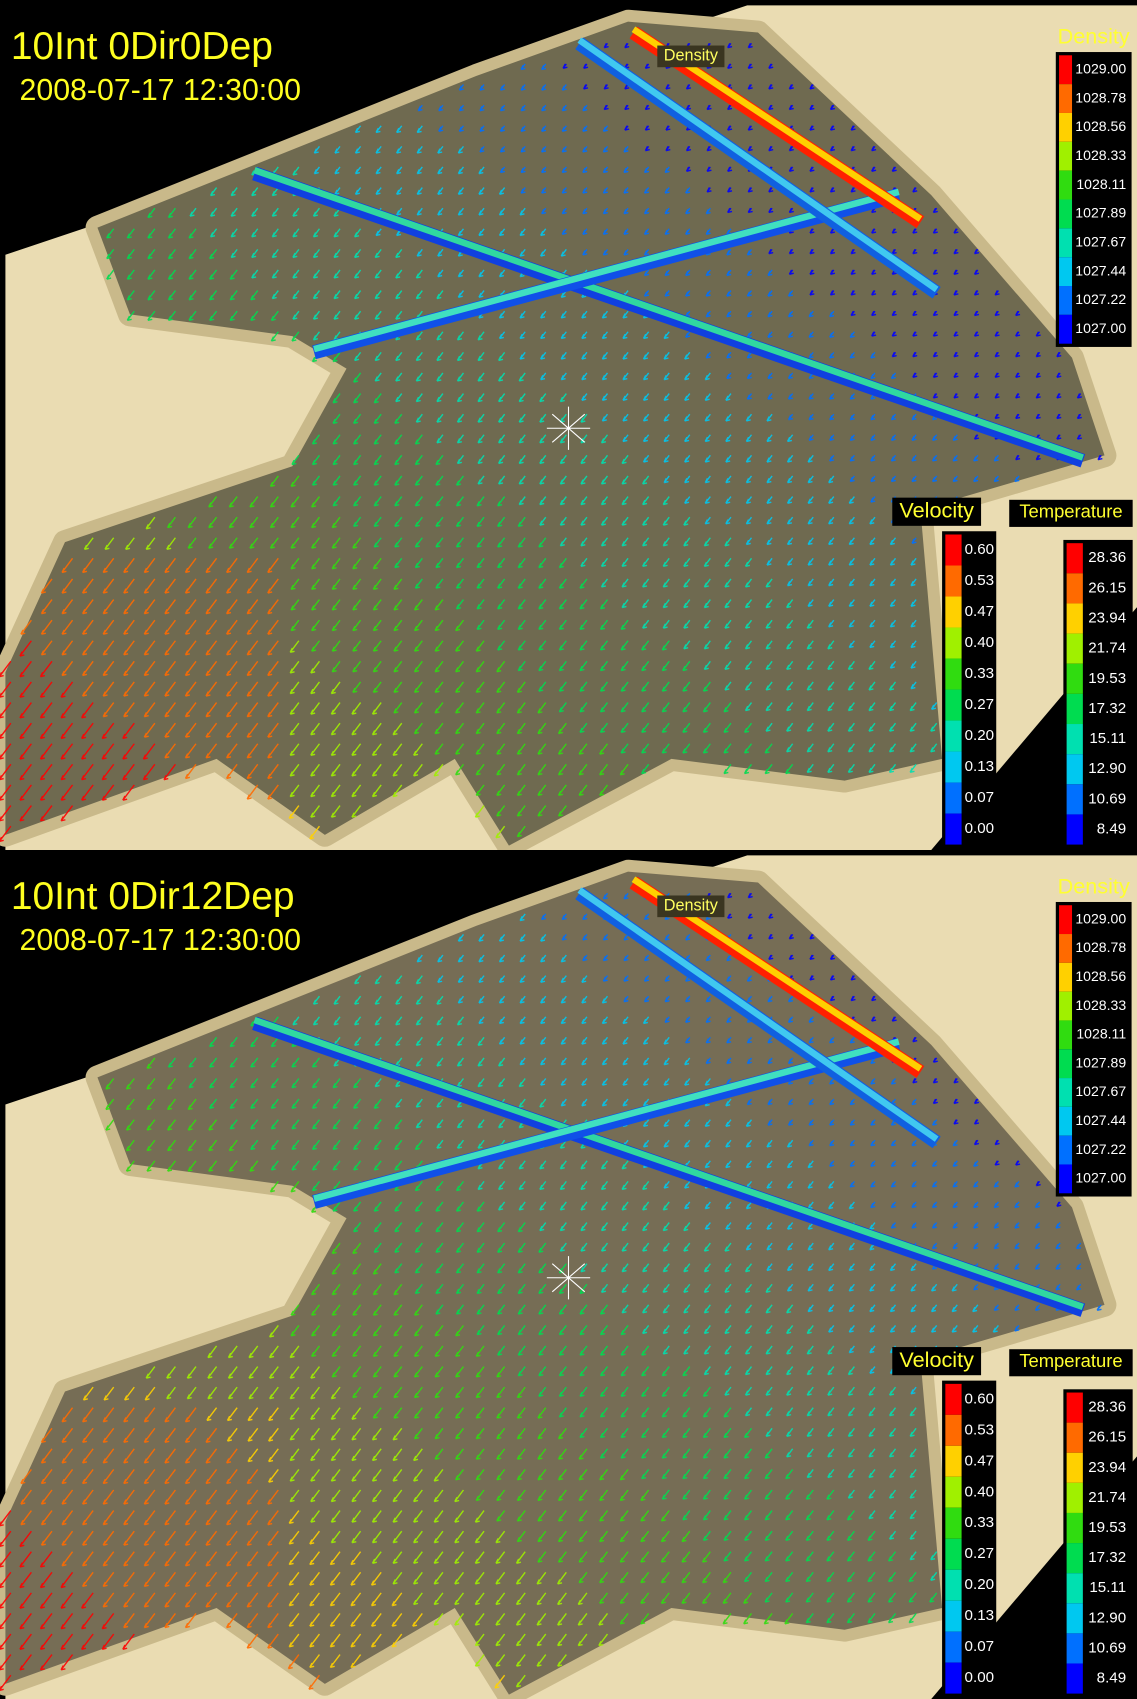 This screenshot has width=1137, height=1699. Describe the element at coordinates (979, 1522) in the screenshot. I see `legend-label: 0.33` at that location.